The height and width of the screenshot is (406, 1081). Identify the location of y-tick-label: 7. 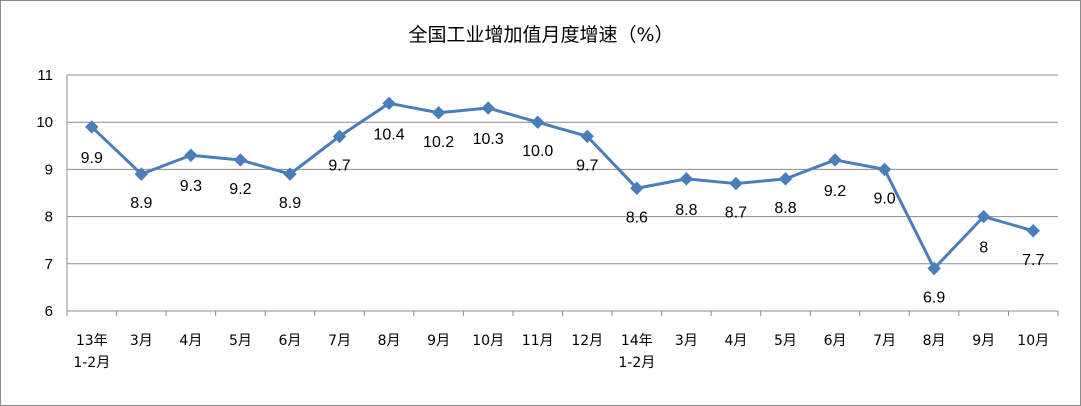
(49, 264).